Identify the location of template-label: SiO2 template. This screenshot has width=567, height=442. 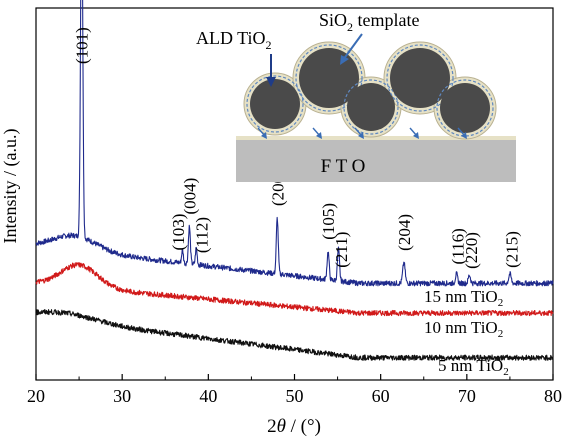
(369, 22).